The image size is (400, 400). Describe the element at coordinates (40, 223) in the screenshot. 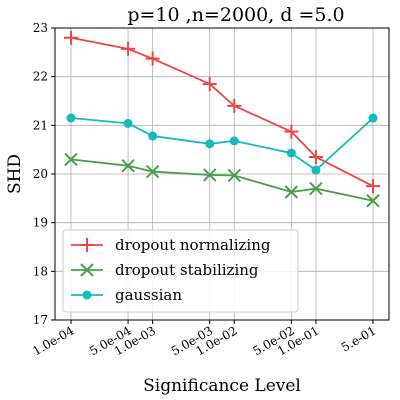

I see `y-tick-label: 19` at that location.